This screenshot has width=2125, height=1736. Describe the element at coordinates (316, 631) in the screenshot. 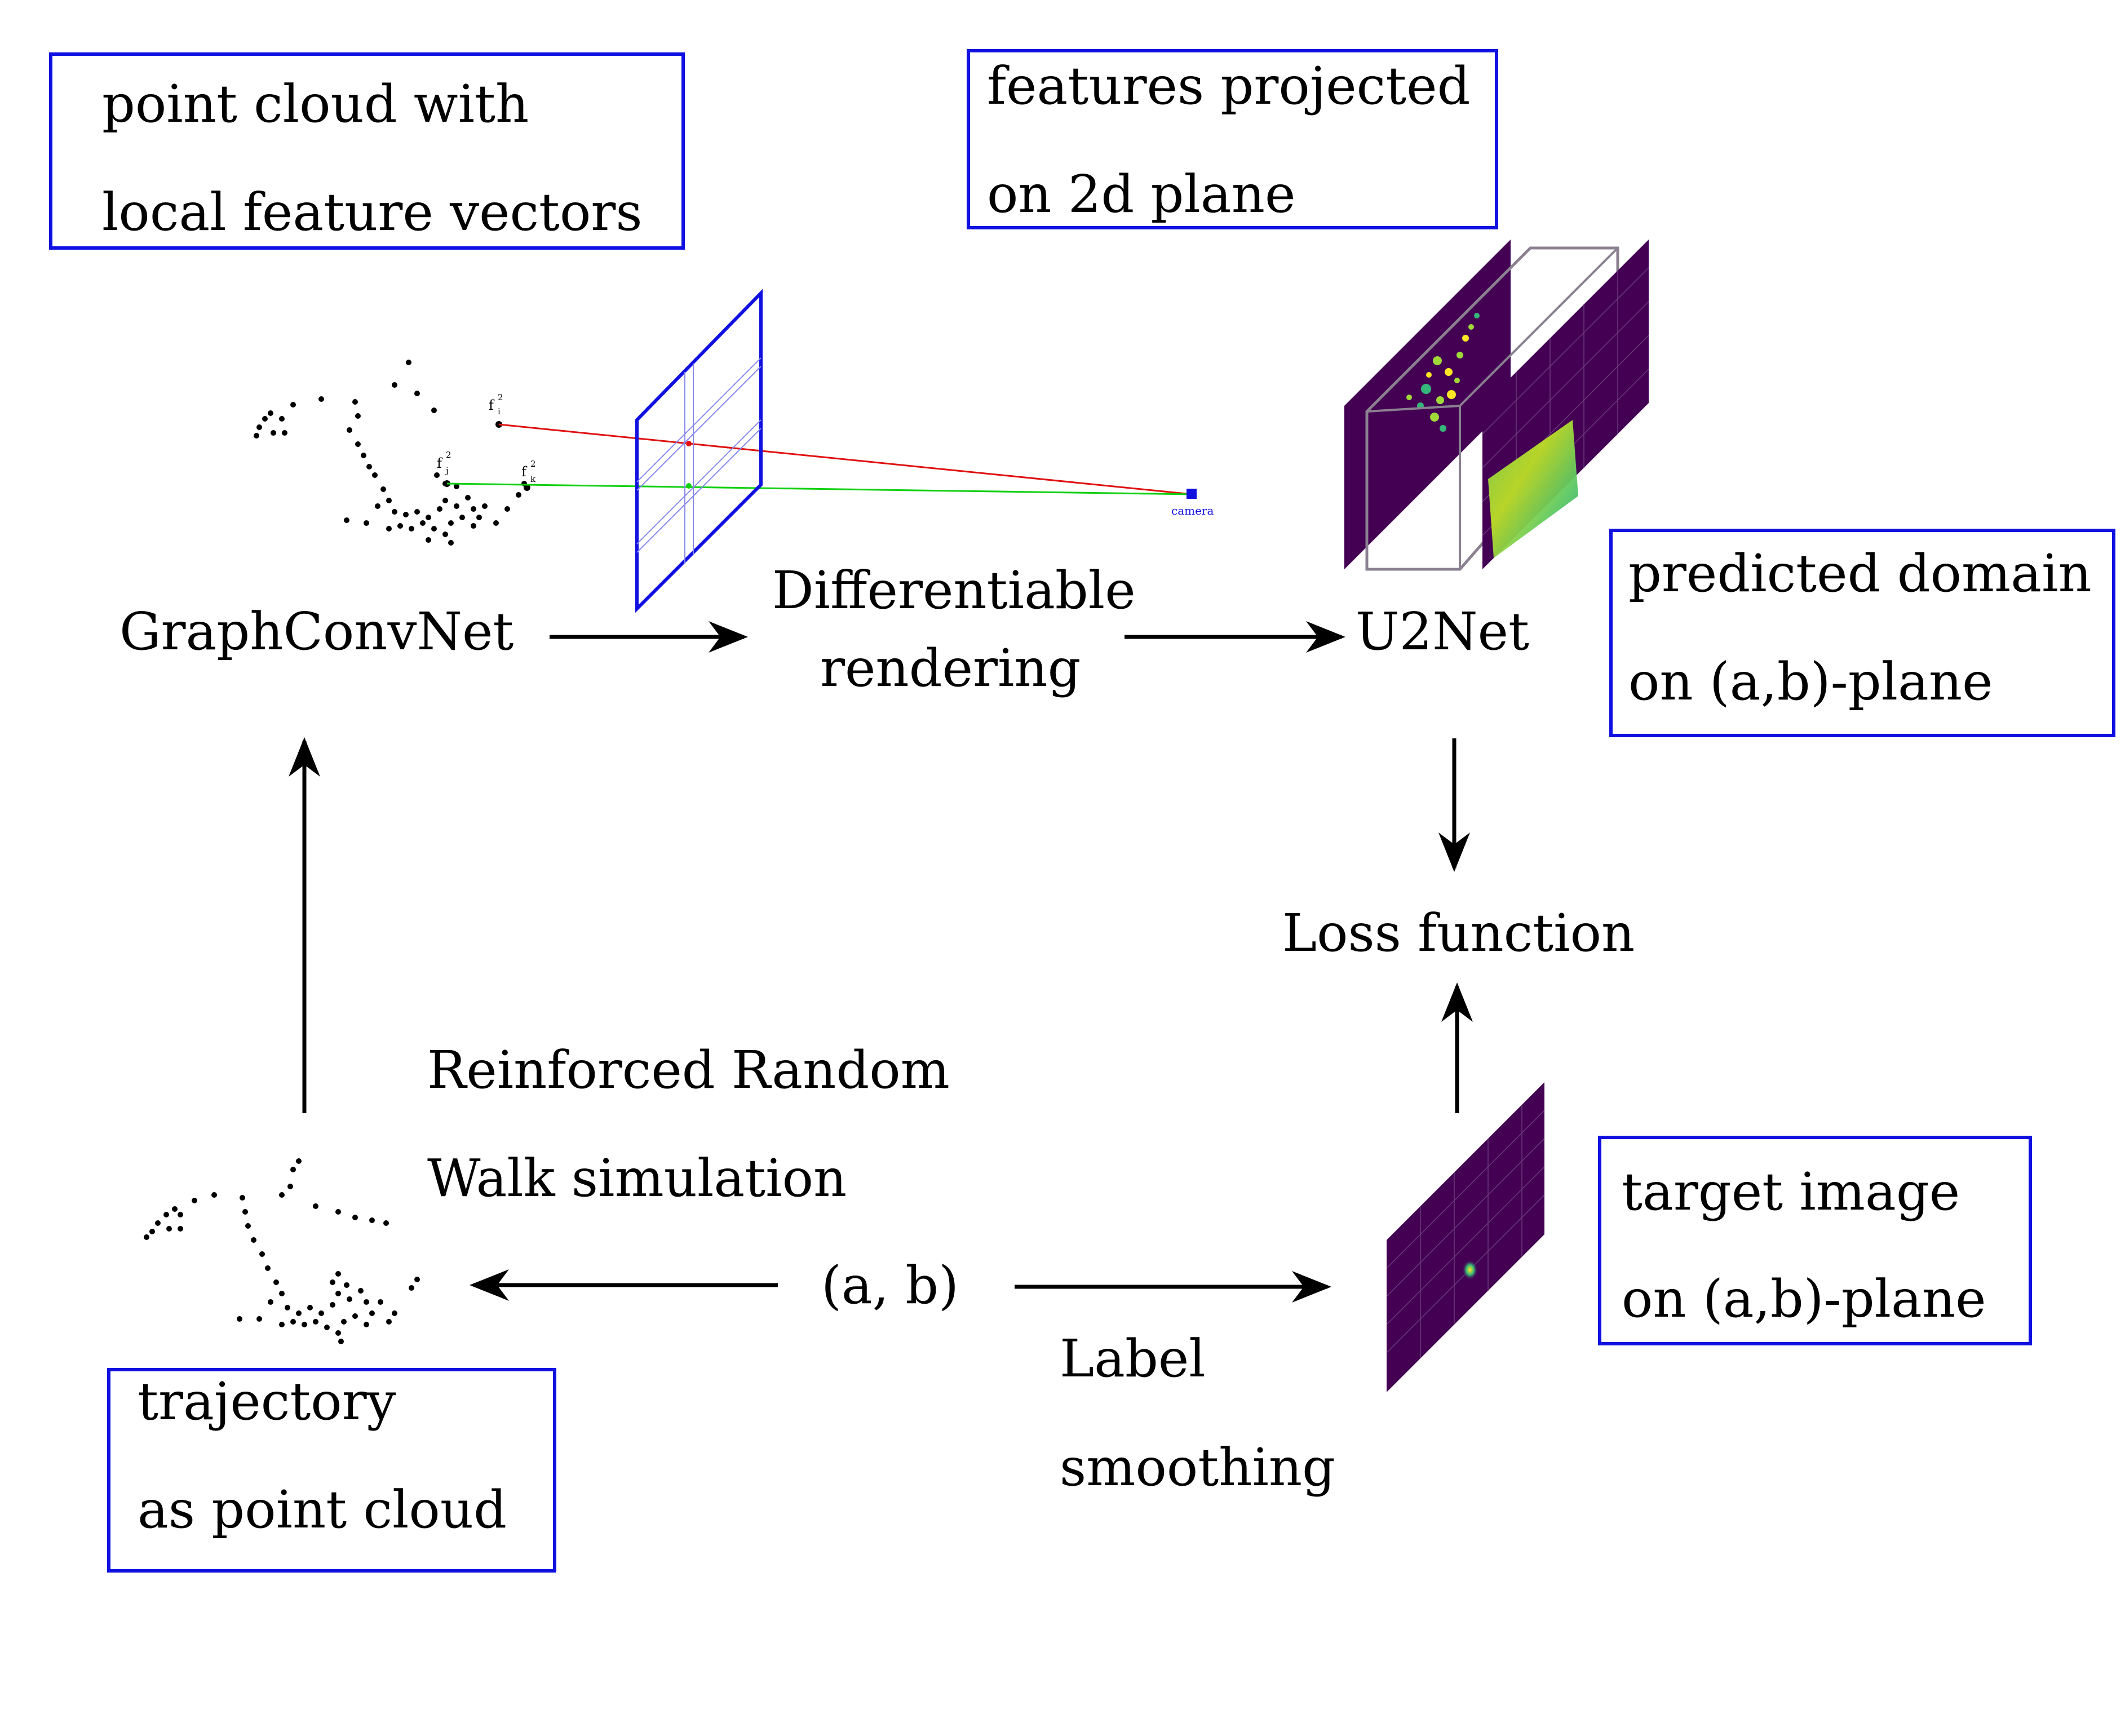

I see `graphconvnet-label: GraphConvNet` at that location.